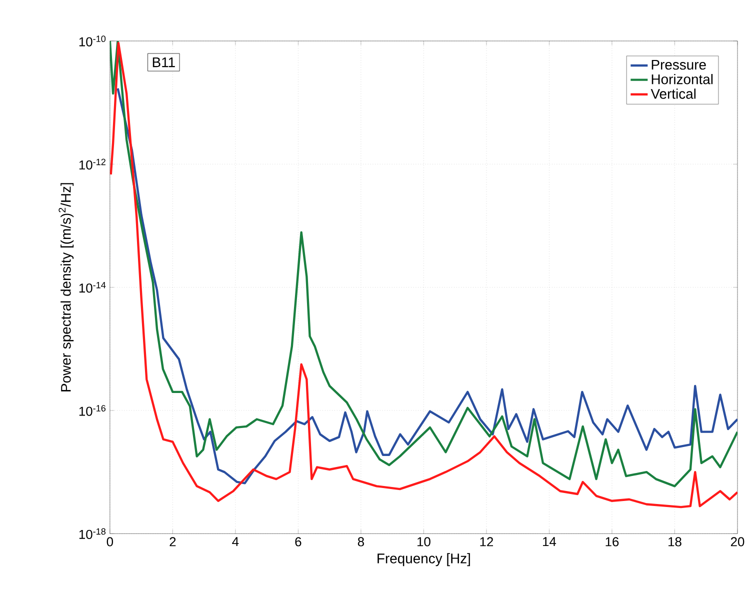 The image size is (748, 590). Describe the element at coordinates (298, 542) in the screenshot. I see `x-tick-label: 6` at that location.